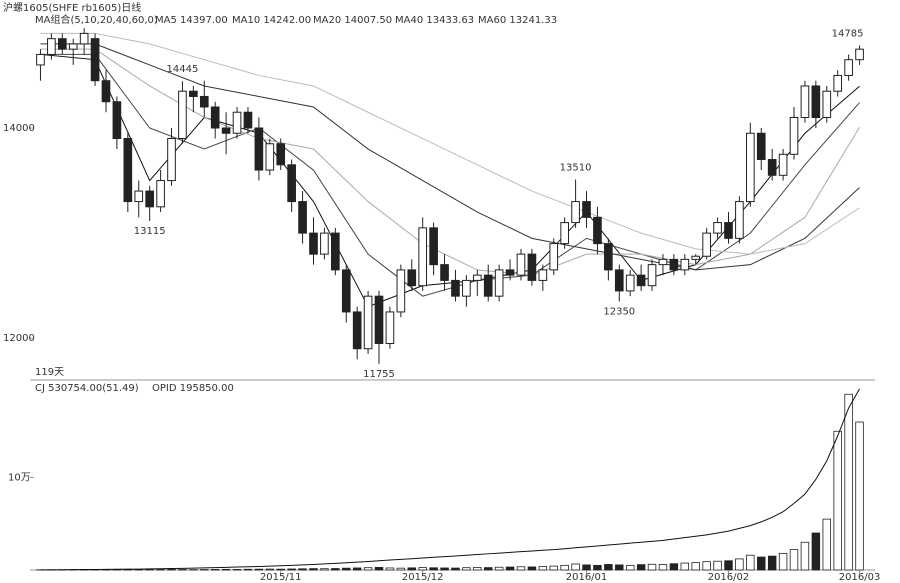 This screenshot has width=900, height=583. Describe the element at coordinates (848, 33) in the screenshot. I see `price-annotation: 14785` at that location.